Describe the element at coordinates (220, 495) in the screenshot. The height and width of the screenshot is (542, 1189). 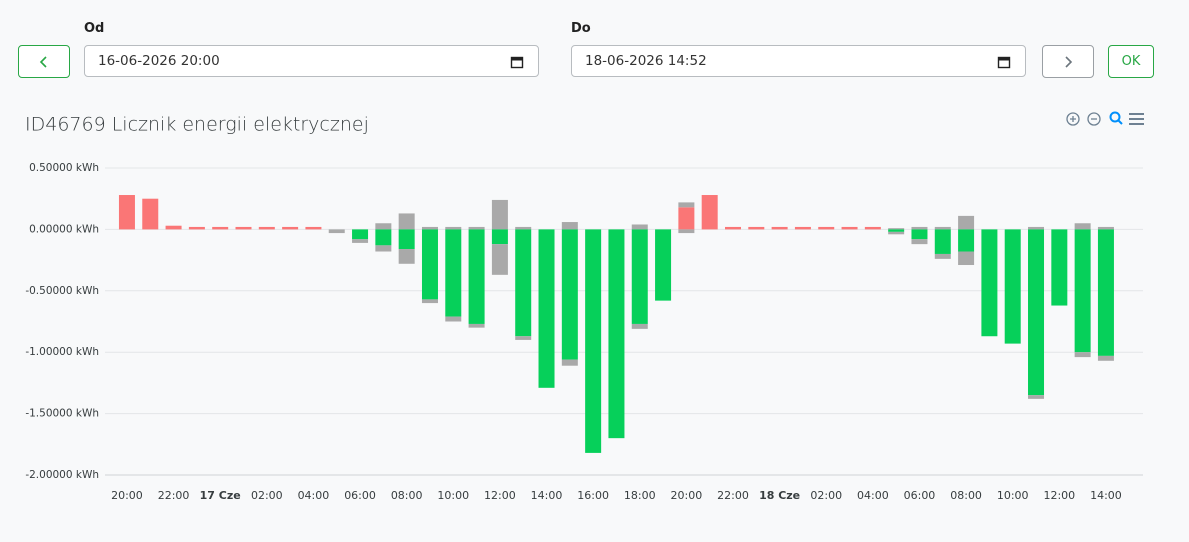
I see `x-tick-label: 17 Cze` at that location.